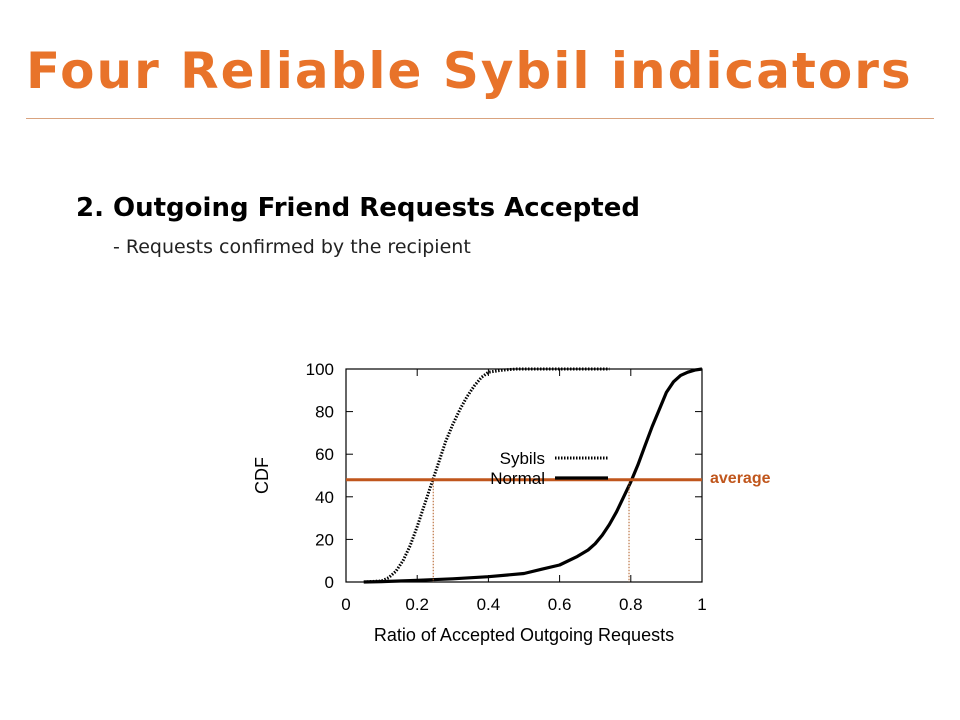 The width and height of the screenshot is (960, 720). I want to click on x-tick-label: 1, so click(701, 604).